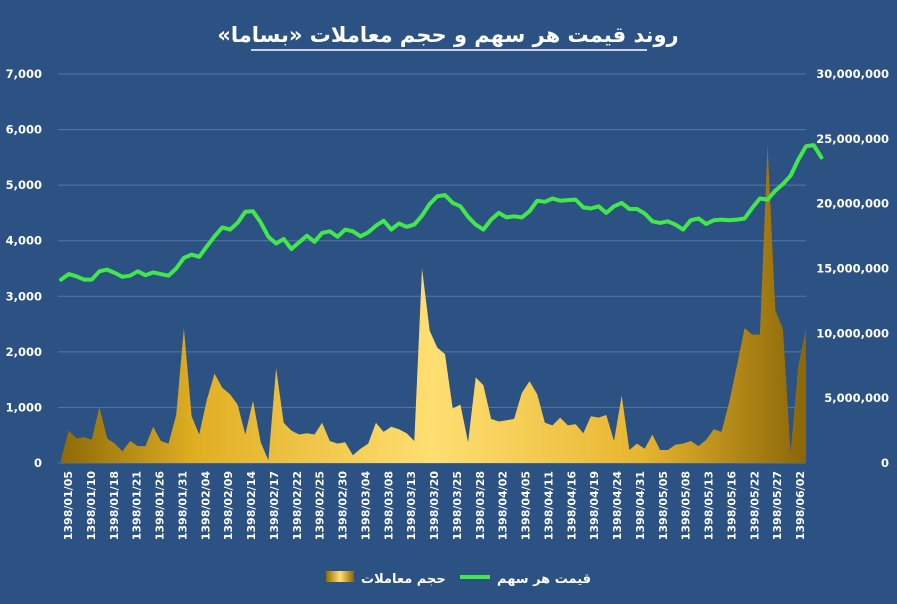 The width and height of the screenshot is (897, 604). Describe the element at coordinates (458, 579) in the screenshot. I see `legend: حجم معاملات قیمت هر سهم` at that location.